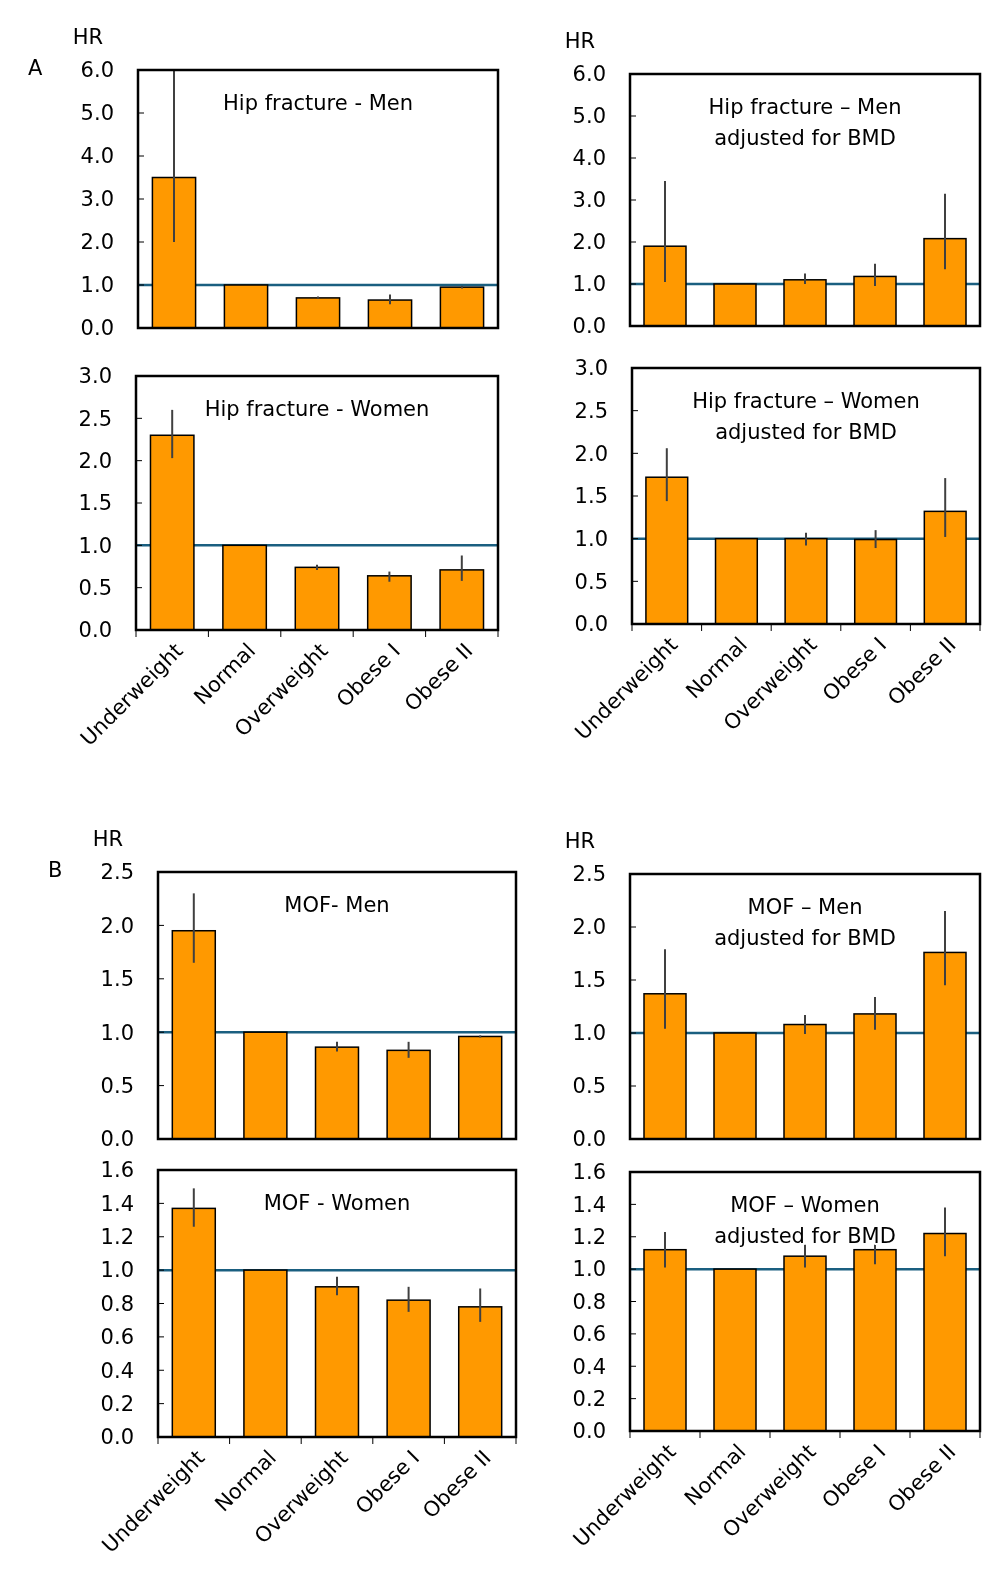 The height and width of the screenshot is (1593, 991). What do you see at coordinates (35, 68) in the screenshot?
I see `text: A` at bounding box center [35, 68].